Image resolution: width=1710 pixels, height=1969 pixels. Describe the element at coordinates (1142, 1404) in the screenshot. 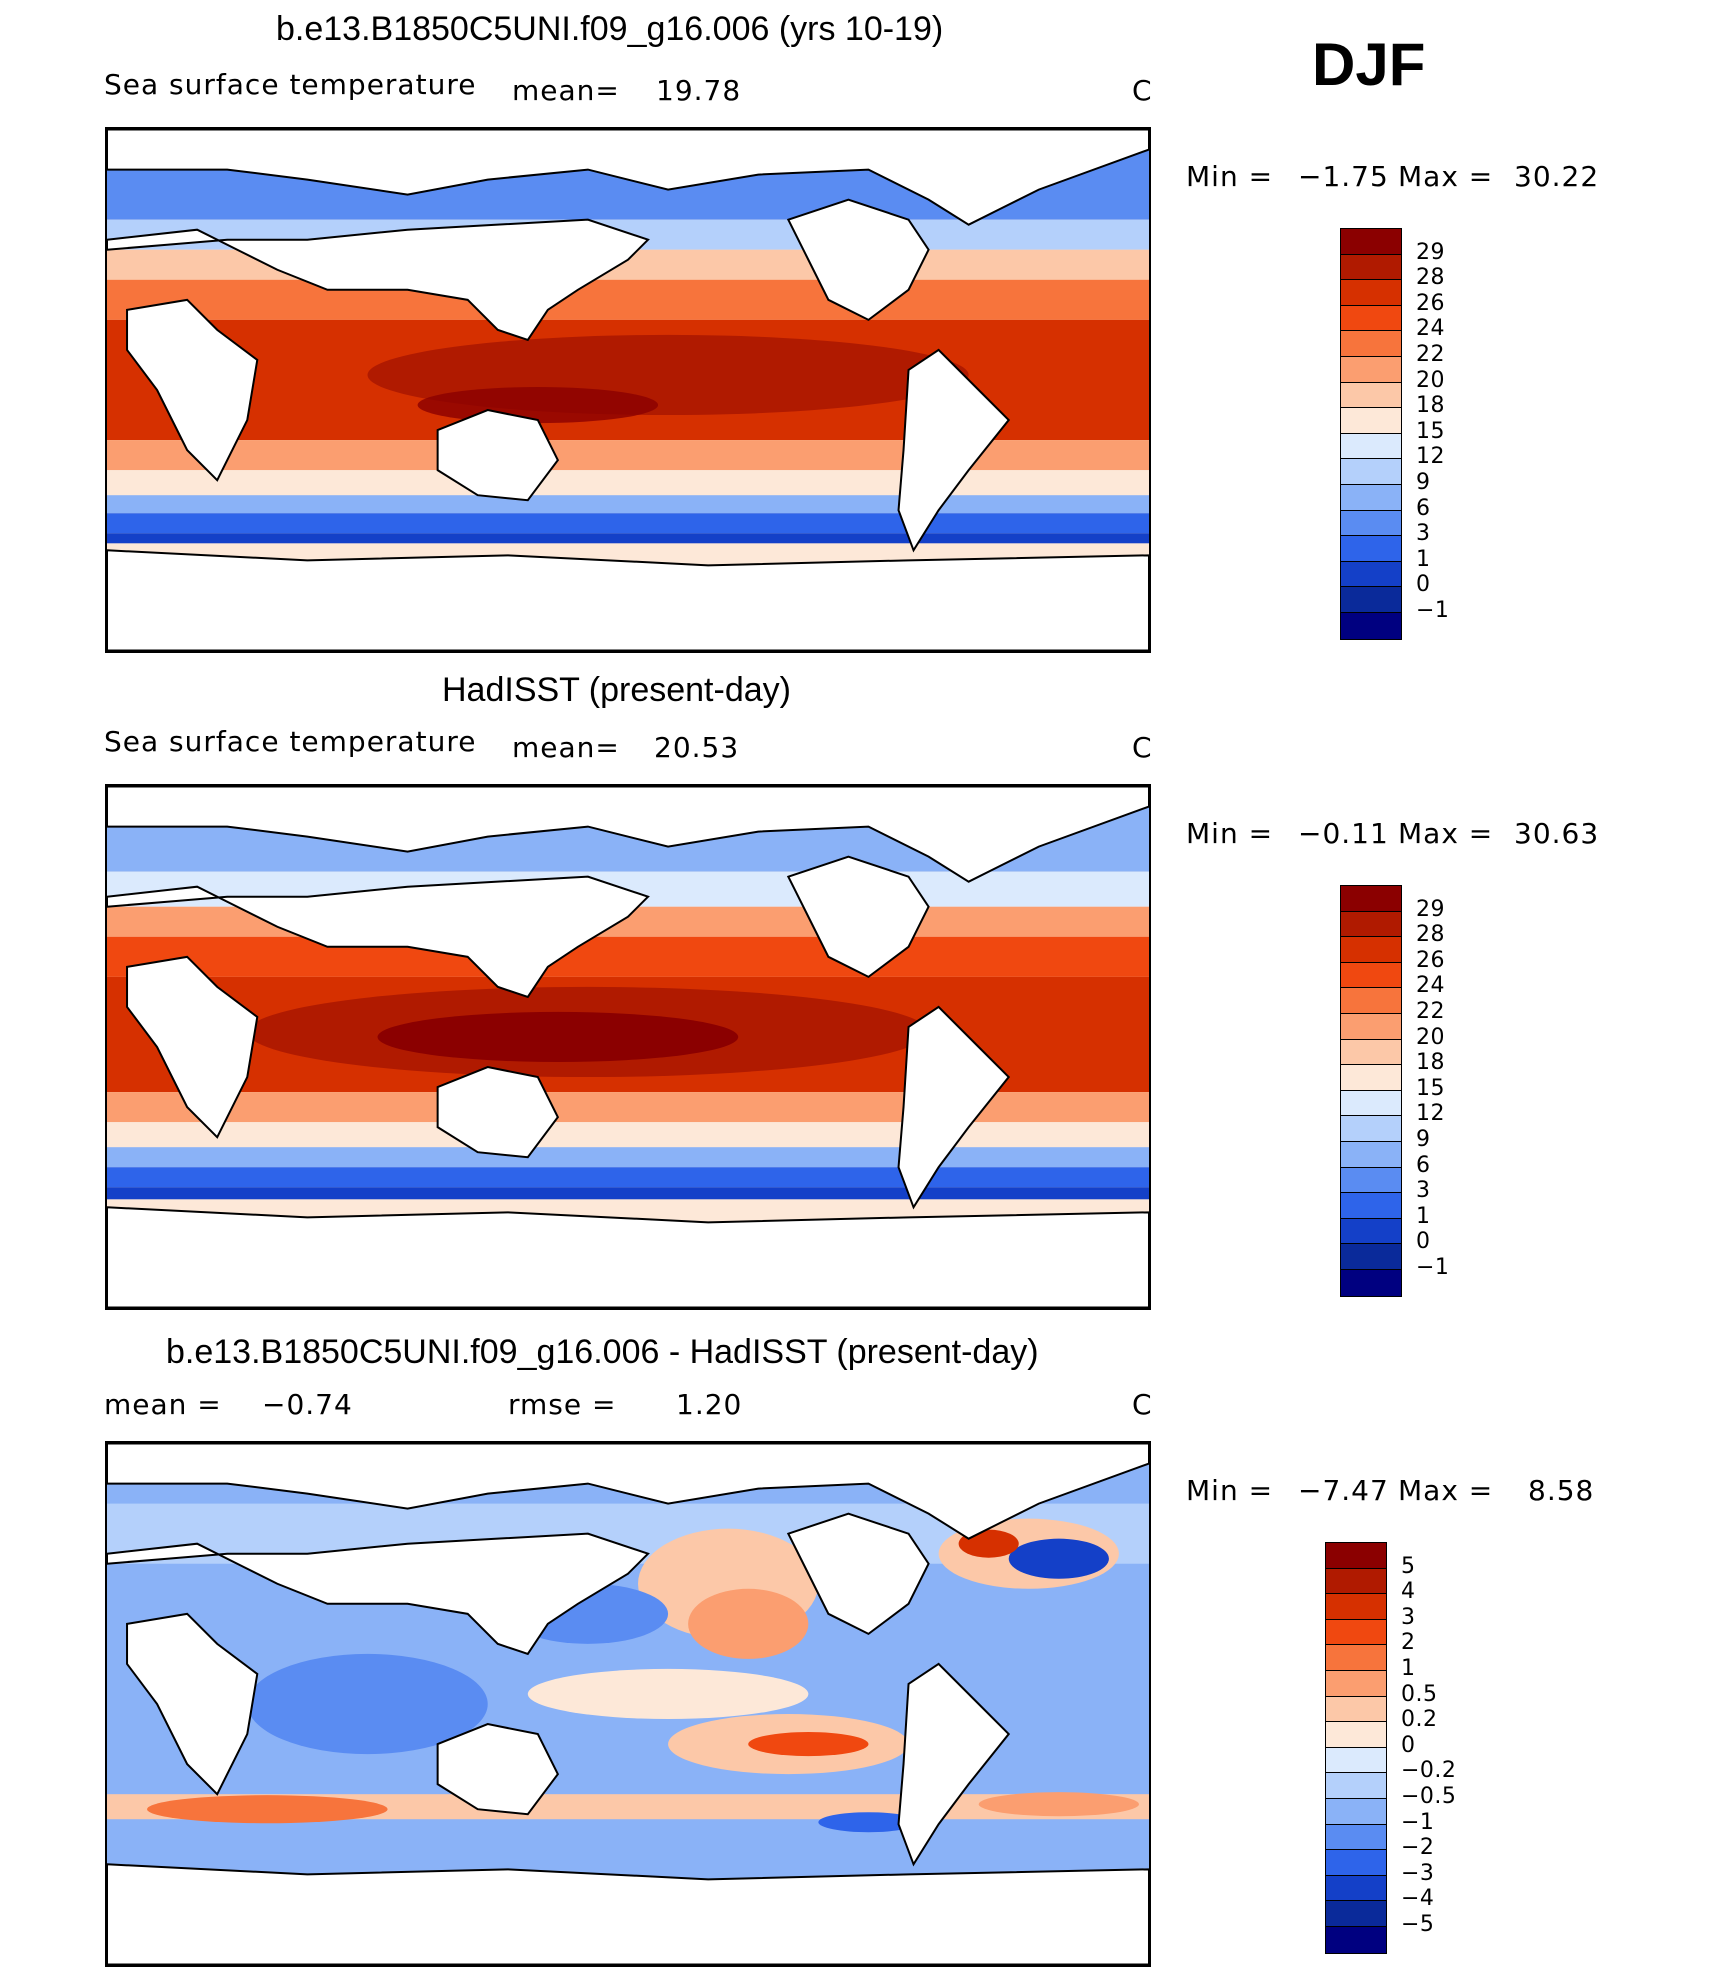

I see `panel-3-units: C` at that location.